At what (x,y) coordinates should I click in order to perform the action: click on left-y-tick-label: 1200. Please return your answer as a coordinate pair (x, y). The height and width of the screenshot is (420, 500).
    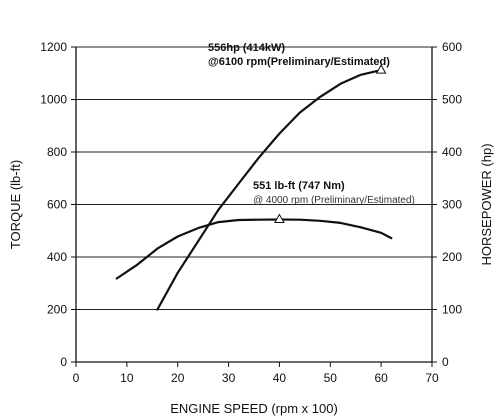
    Looking at the image, I should click on (53, 47).